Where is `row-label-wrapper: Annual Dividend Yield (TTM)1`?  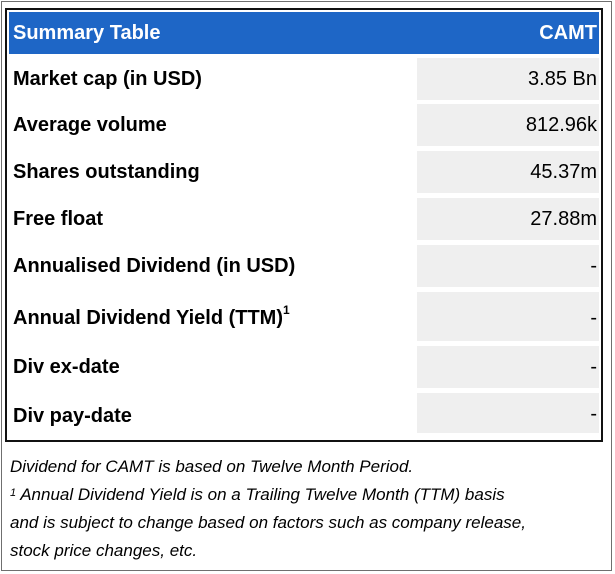
row-label-wrapper: Annual Dividend Yield (TTM)1 is located at coordinates (151, 317).